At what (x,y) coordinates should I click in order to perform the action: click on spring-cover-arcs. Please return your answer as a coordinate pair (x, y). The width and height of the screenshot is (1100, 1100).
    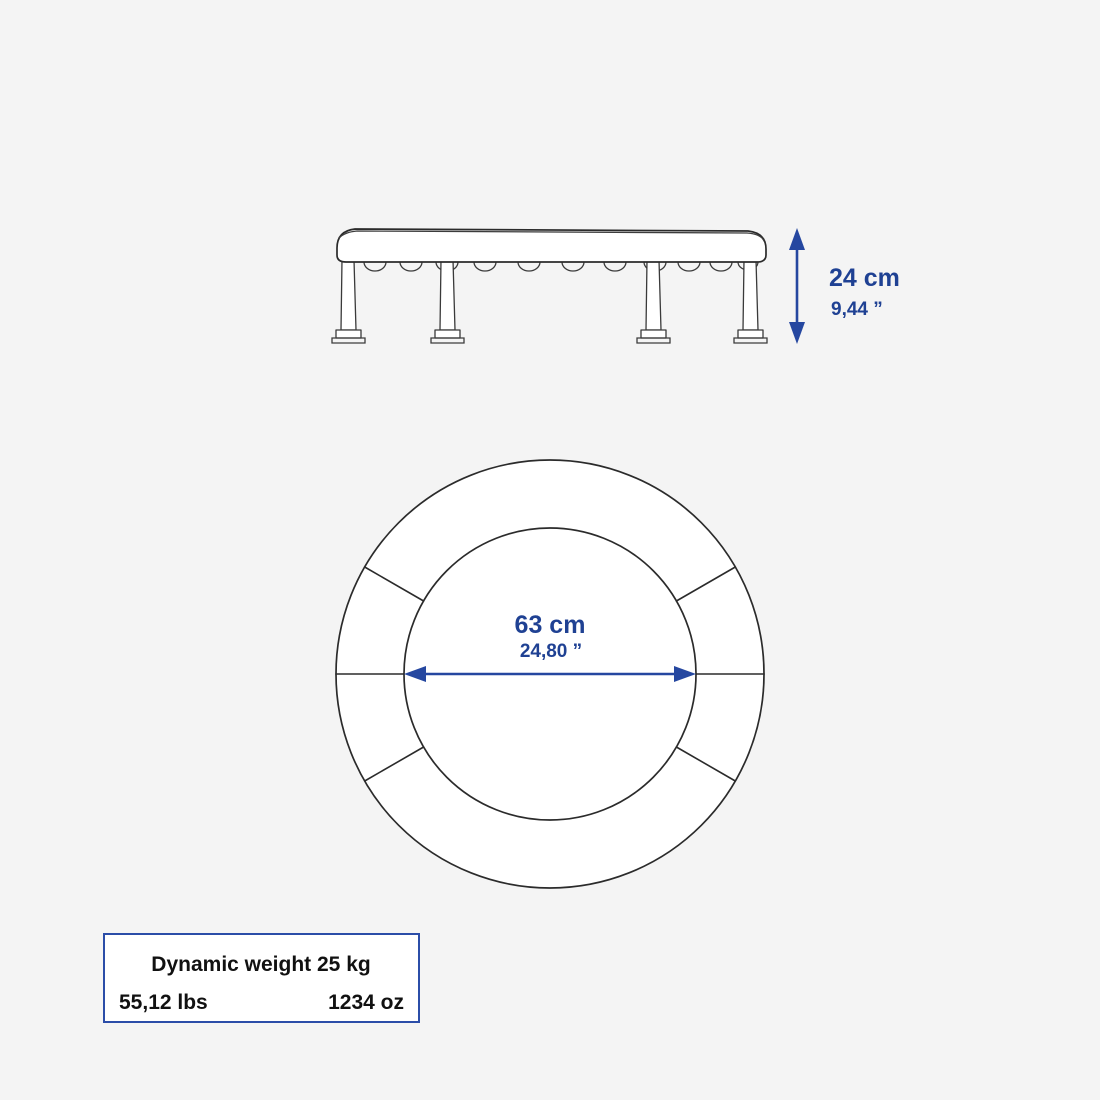
    Looking at the image, I should click on (561, 266).